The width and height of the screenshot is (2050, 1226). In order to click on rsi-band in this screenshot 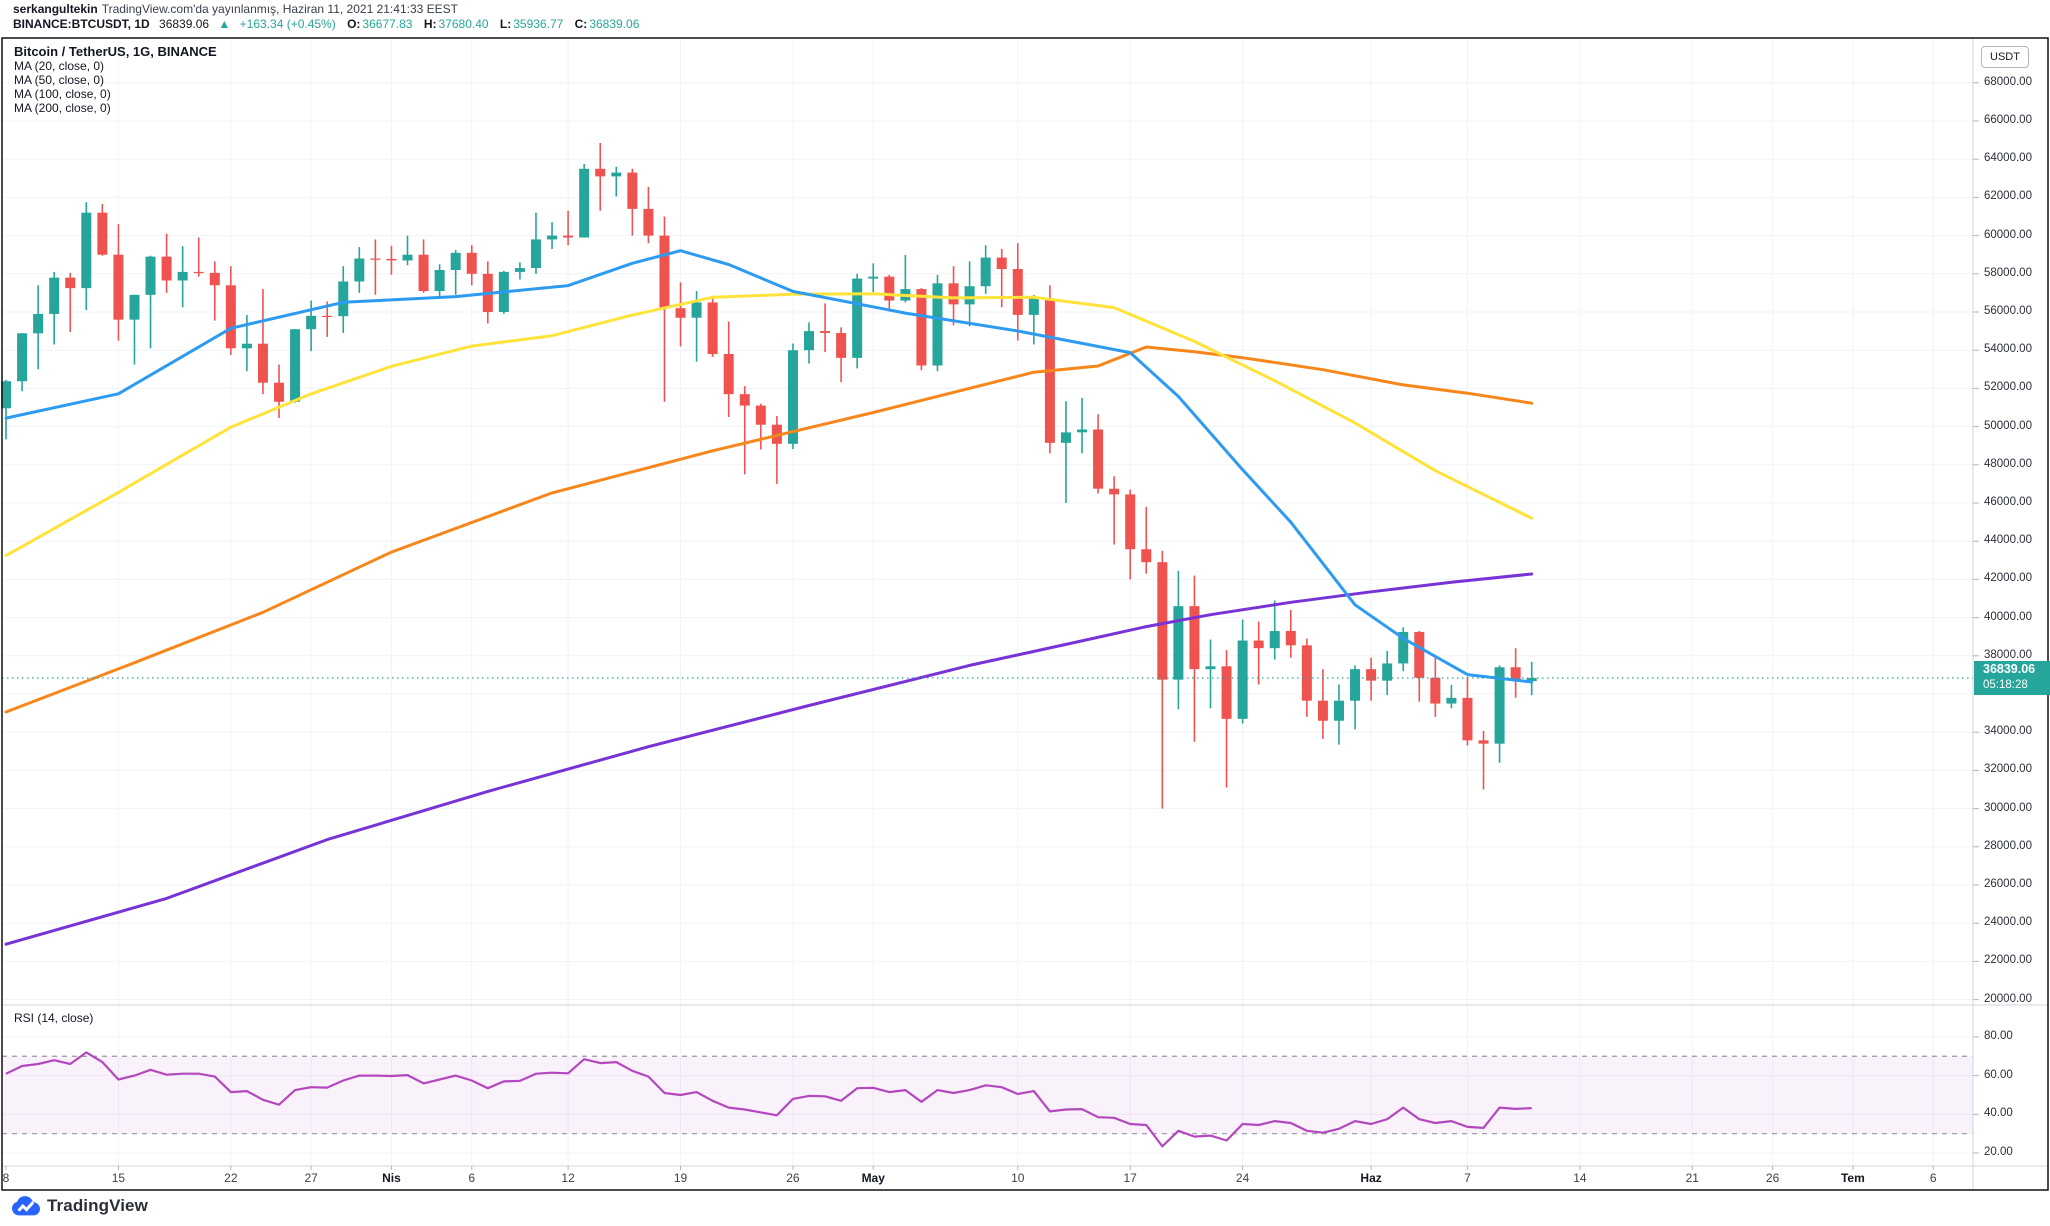, I will do `click(987, 1095)`.